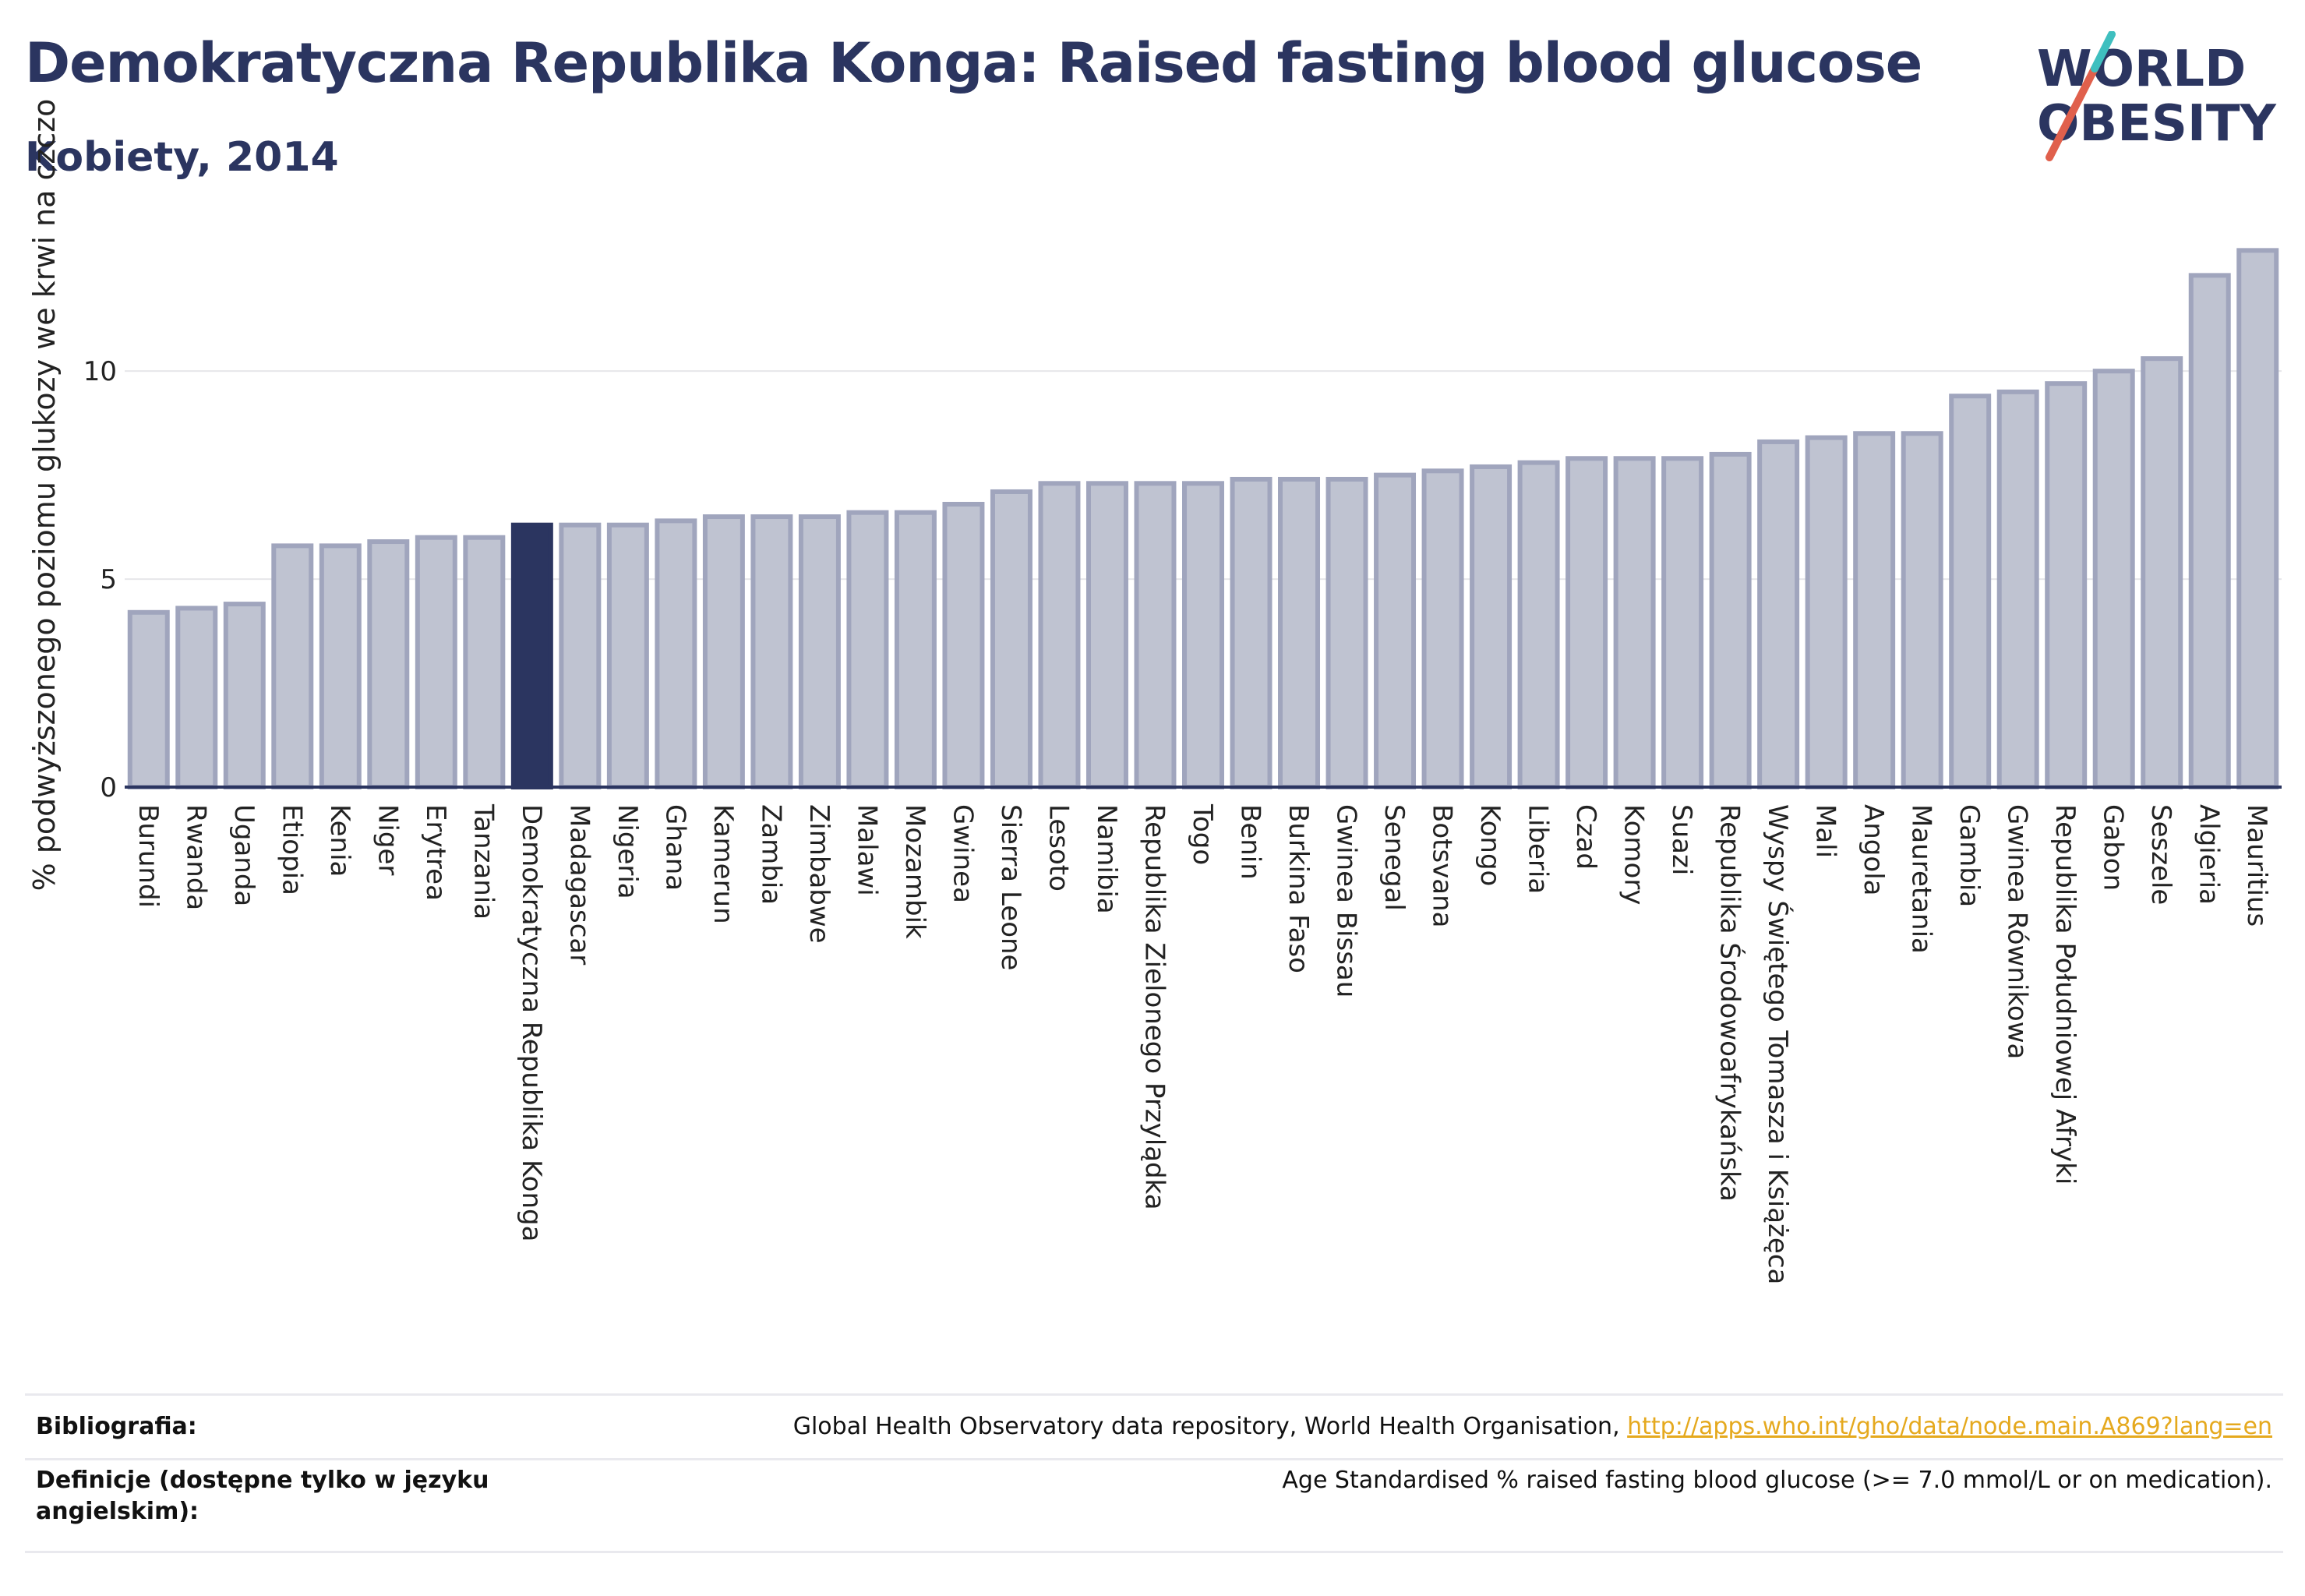 The image size is (2305, 1596). I want to click on bar-liberia, so click(1538, 624).